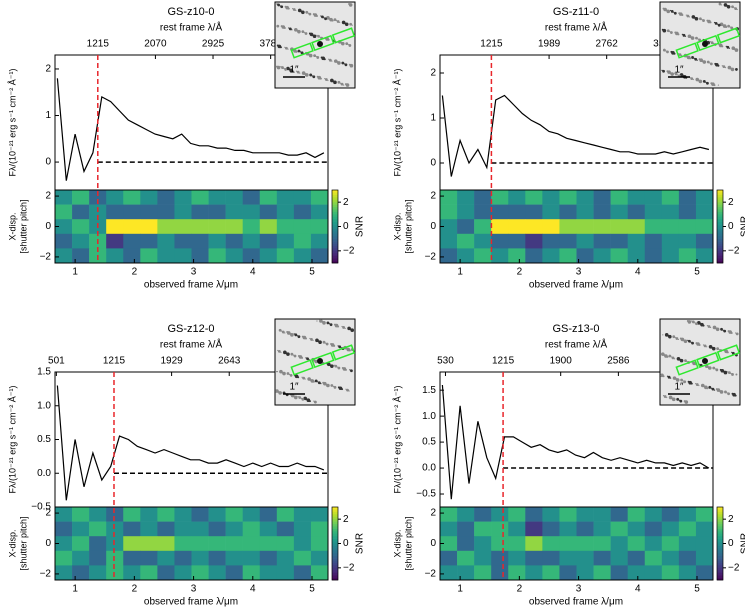 The image size is (745, 616). I want to click on top-tick-label: 2070, so click(155, 44).